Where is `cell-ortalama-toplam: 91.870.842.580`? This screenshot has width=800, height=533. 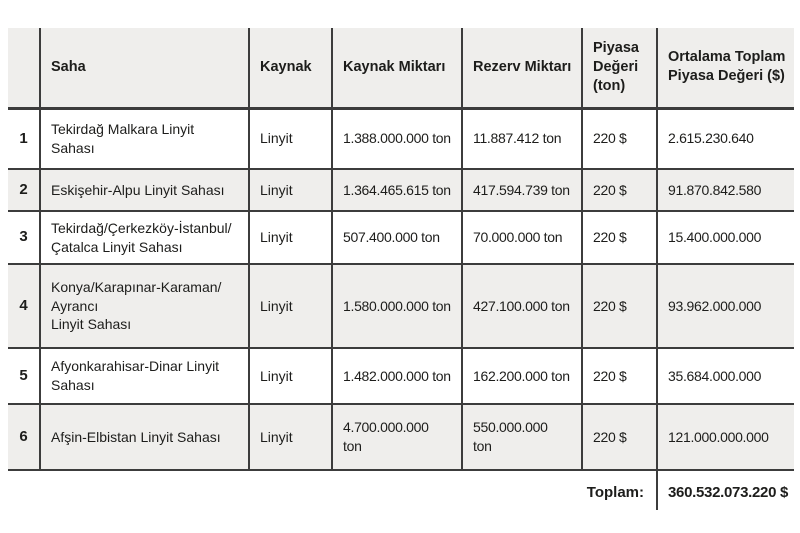 cell-ortalama-toplam: 91.870.842.580 is located at coordinates (725, 190).